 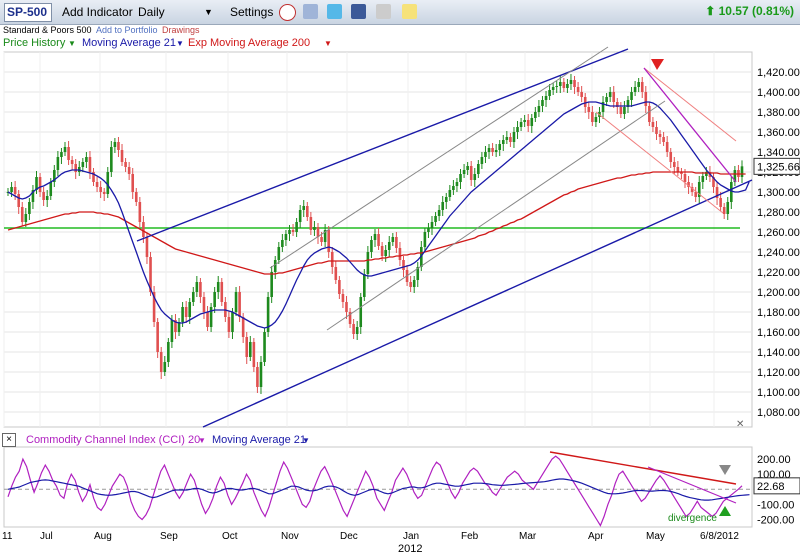 I want to click on cci-line, so click(x=375, y=491).